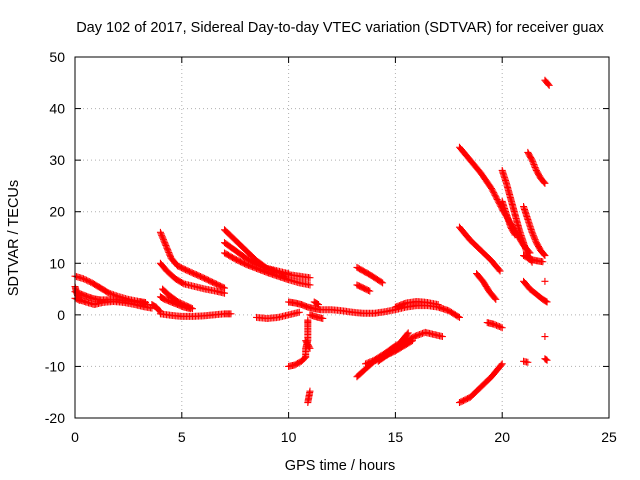 The image size is (640, 480). What do you see at coordinates (61, 315) in the screenshot?
I see `y-tick-label: 0` at bounding box center [61, 315].